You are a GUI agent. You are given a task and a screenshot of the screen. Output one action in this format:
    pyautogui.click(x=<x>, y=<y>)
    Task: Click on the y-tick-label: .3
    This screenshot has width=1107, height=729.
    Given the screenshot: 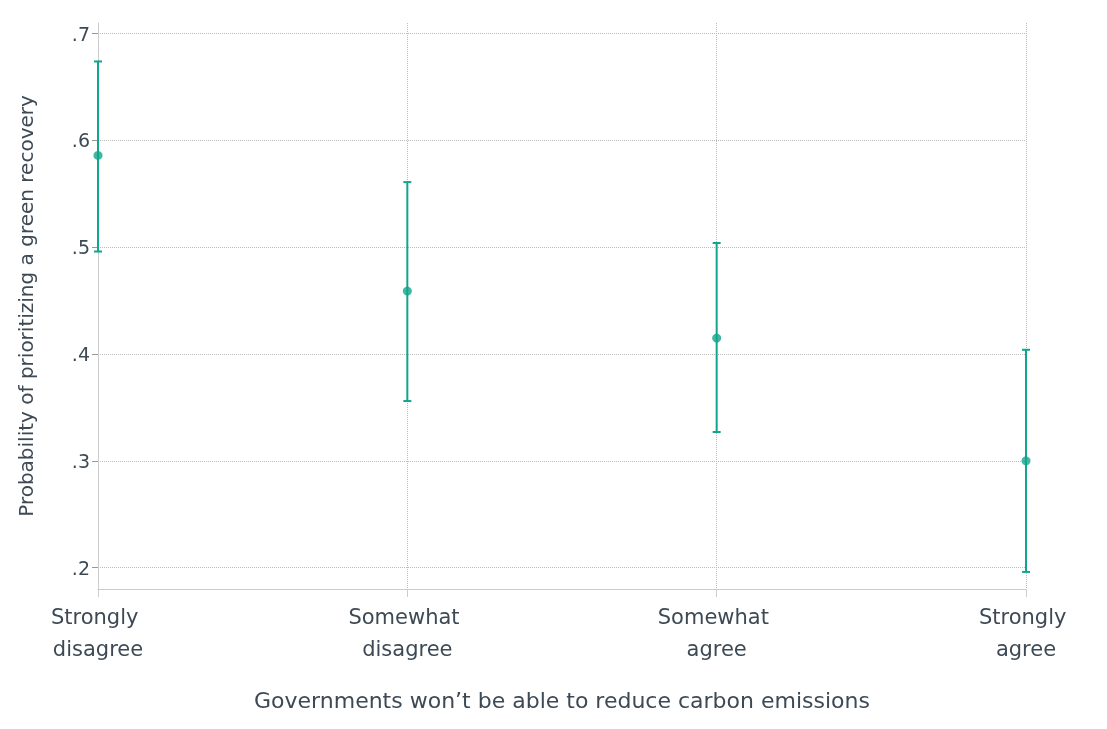 What is the action you would take?
    pyautogui.click(x=80, y=460)
    